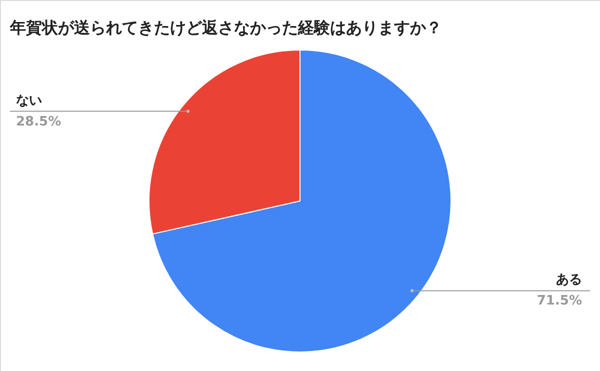 Image resolution: width=600 pixels, height=371 pixels. I want to click on slice-label: ある, so click(569, 280).